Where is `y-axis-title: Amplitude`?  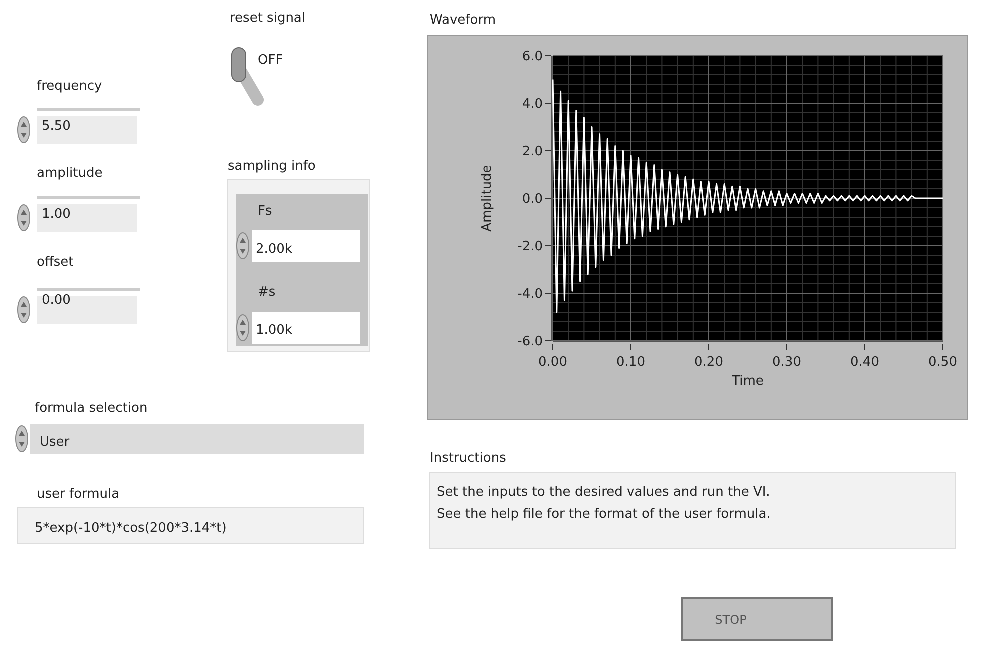 y-axis-title: Amplitude is located at coordinates (487, 198).